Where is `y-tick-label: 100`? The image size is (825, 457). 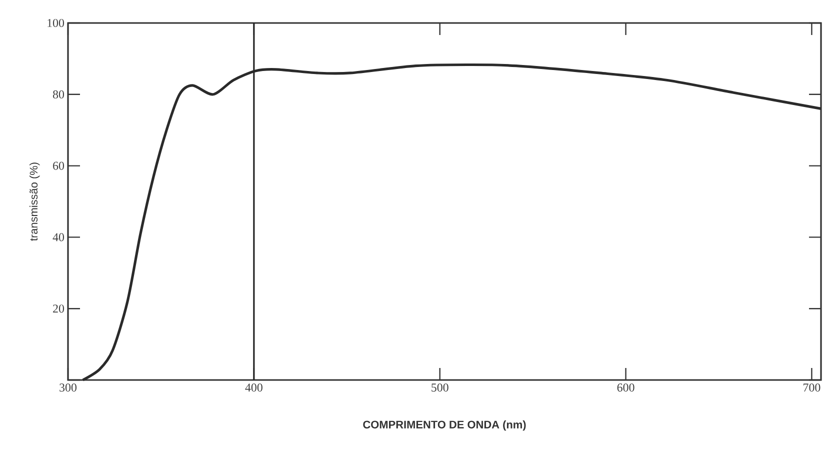 y-tick-label: 100 is located at coordinates (56, 23).